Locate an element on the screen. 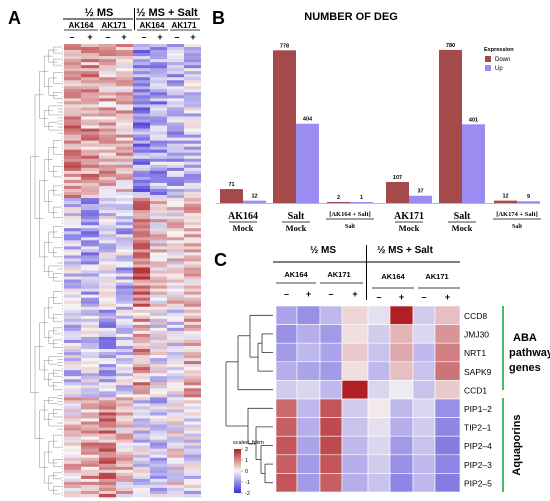 The width and height of the screenshot is (550, 501). legend-tick-label-5: -2 is located at coordinates (247, 494).